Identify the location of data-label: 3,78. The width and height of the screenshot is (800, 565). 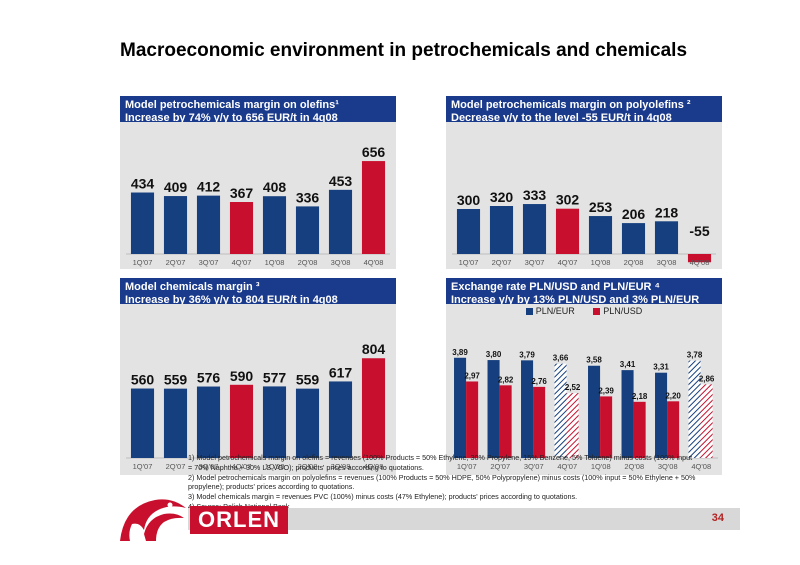
(695, 355).